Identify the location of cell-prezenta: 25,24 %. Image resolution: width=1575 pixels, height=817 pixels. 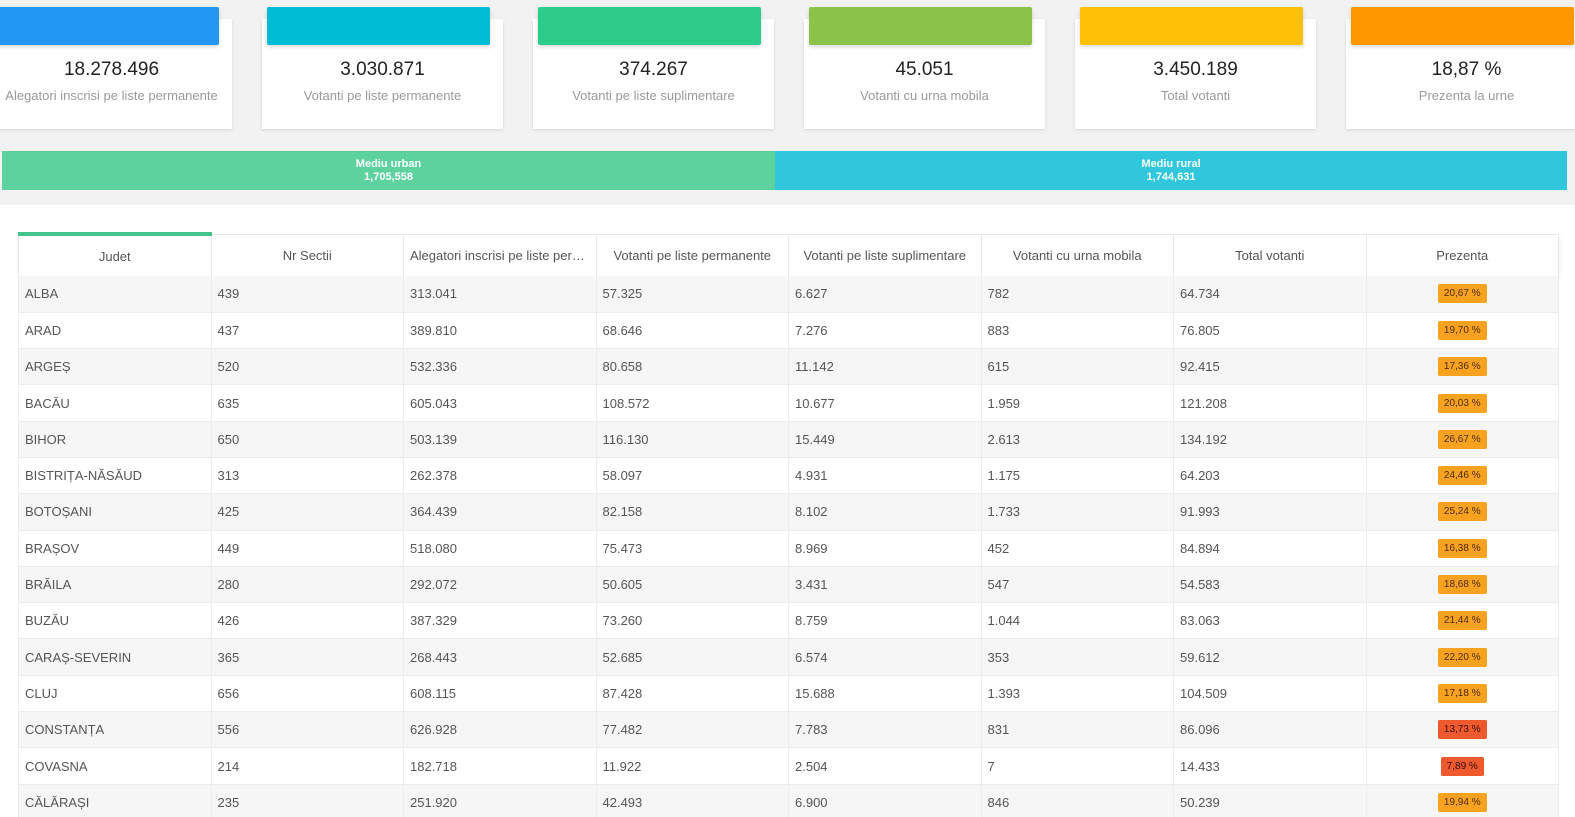
(1462, 512).